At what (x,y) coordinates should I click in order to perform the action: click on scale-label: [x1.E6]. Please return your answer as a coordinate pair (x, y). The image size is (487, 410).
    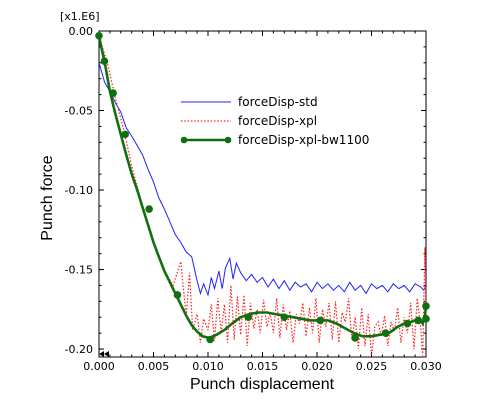
    Looking at the image, I should click on (80, 16).